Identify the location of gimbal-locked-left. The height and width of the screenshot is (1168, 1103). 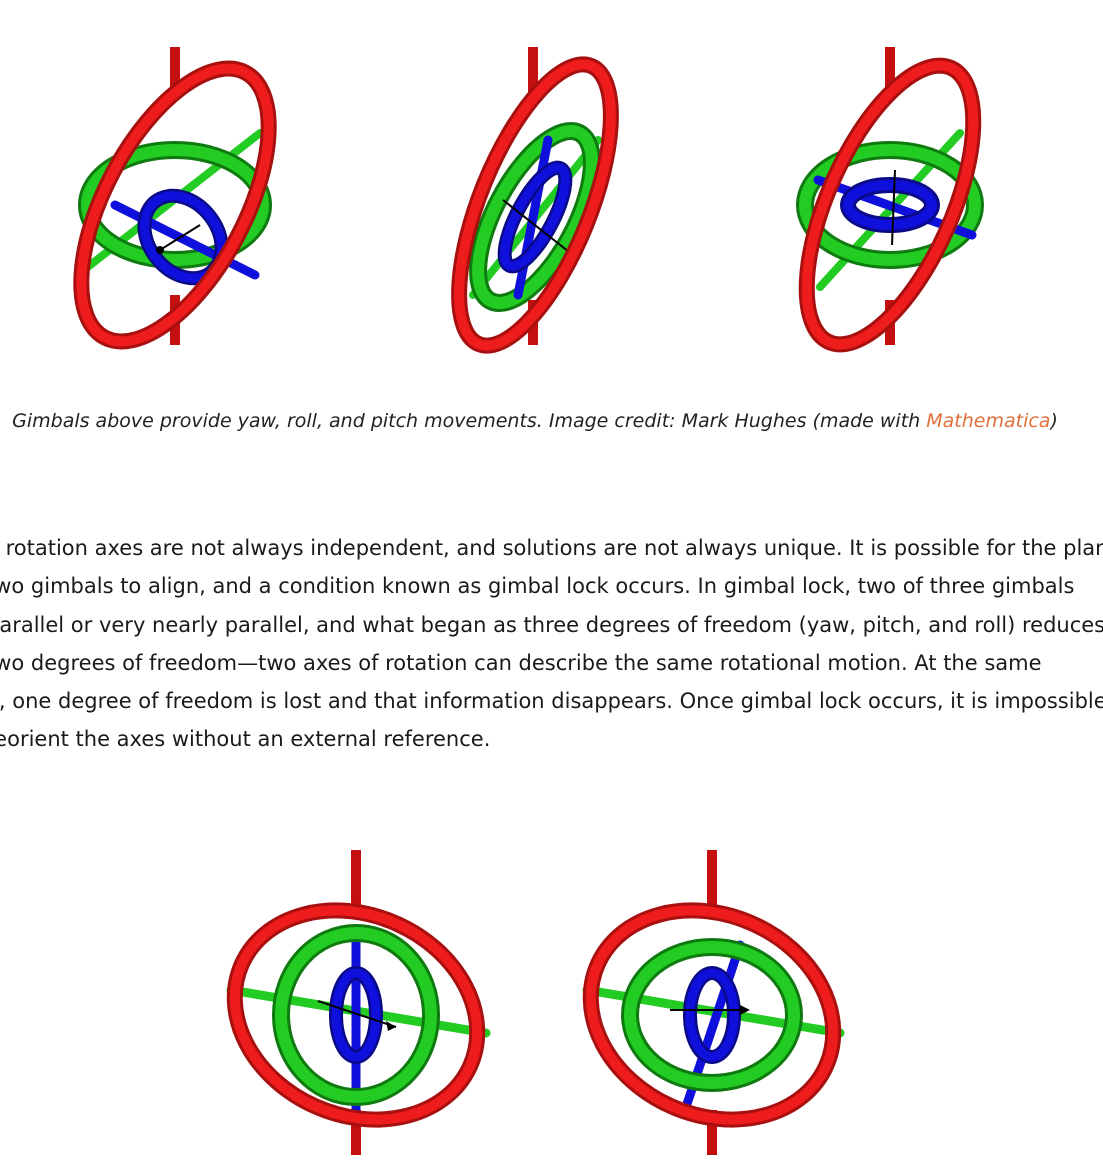
(358, 1002).